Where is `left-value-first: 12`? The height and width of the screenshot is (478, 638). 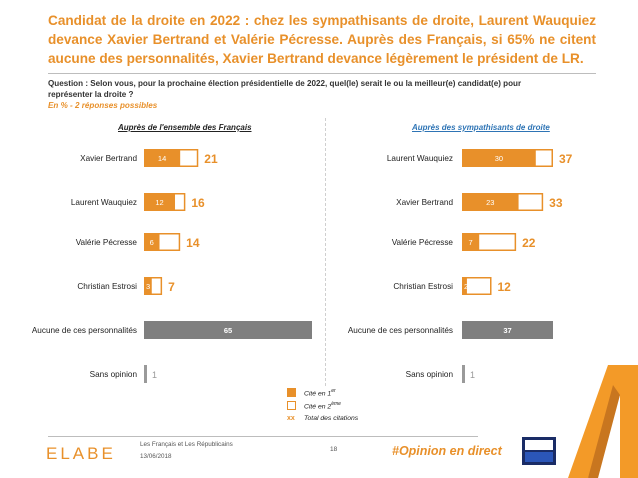 left-value-first: 12 is located at coordinates (159, 202).